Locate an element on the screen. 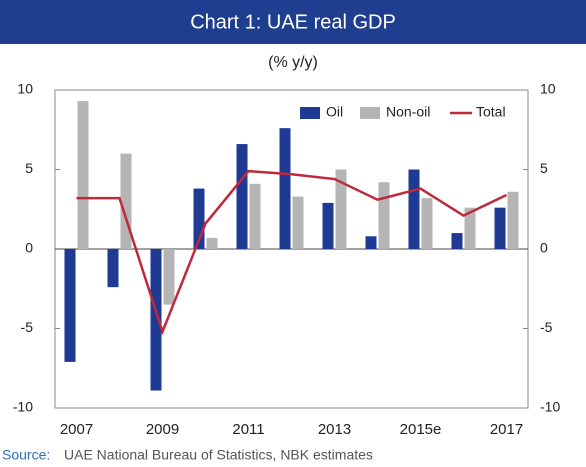 The height and width of the screenshot is (467, 586). y2-tick-label: -10 is located at coordinates (550, 407).